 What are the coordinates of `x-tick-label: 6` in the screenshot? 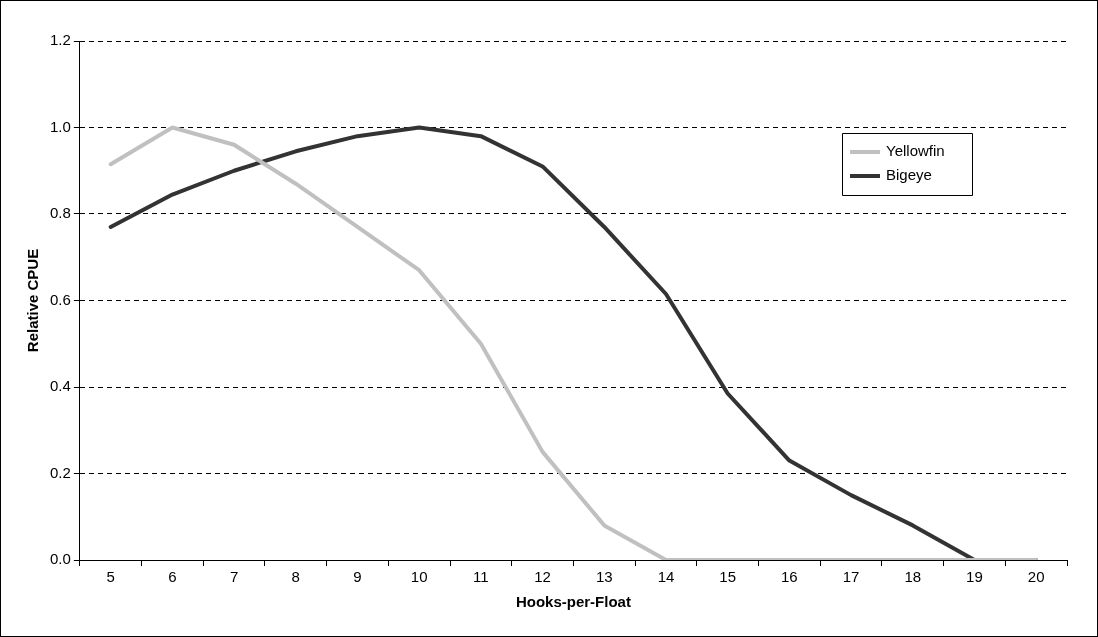 It's located at (172, 577).